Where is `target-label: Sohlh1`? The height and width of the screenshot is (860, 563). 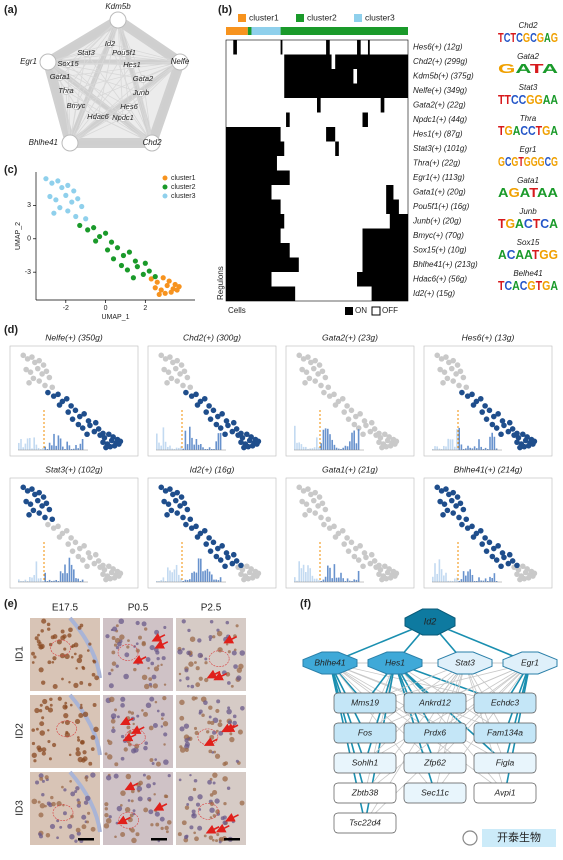
target-label: Sohlh1 is located at coordinates (365, 762).